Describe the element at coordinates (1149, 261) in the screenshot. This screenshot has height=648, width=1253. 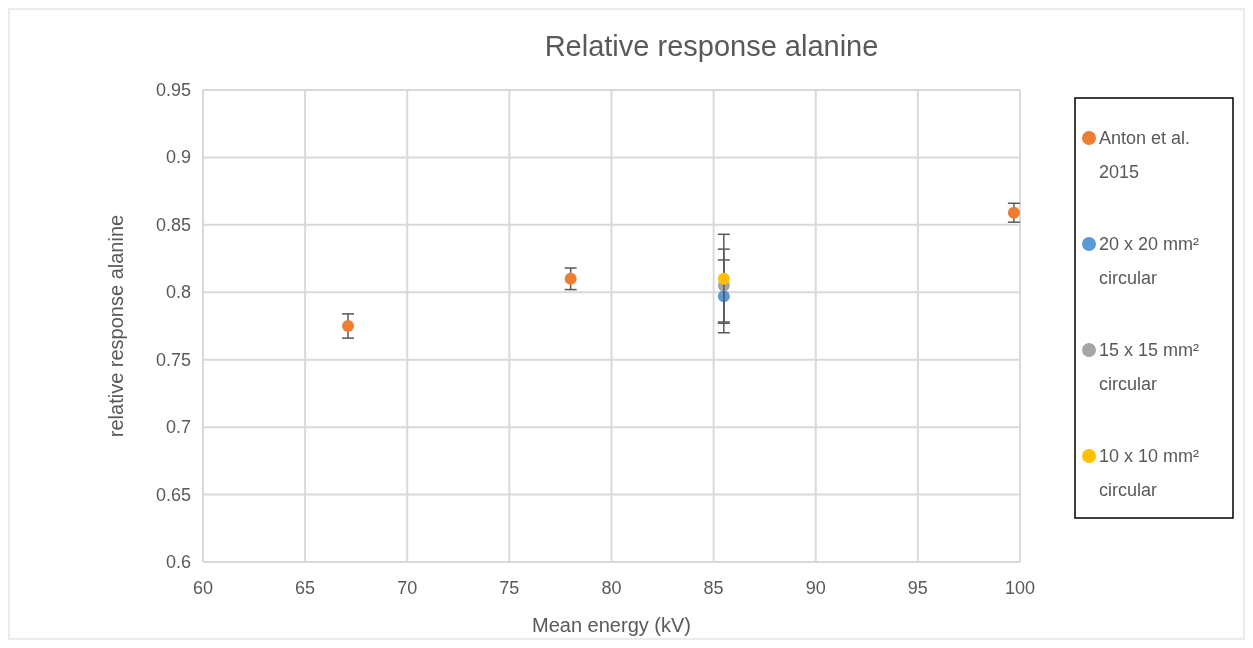
I see `legend-label: 20 x 20 mm² circular` at that location.